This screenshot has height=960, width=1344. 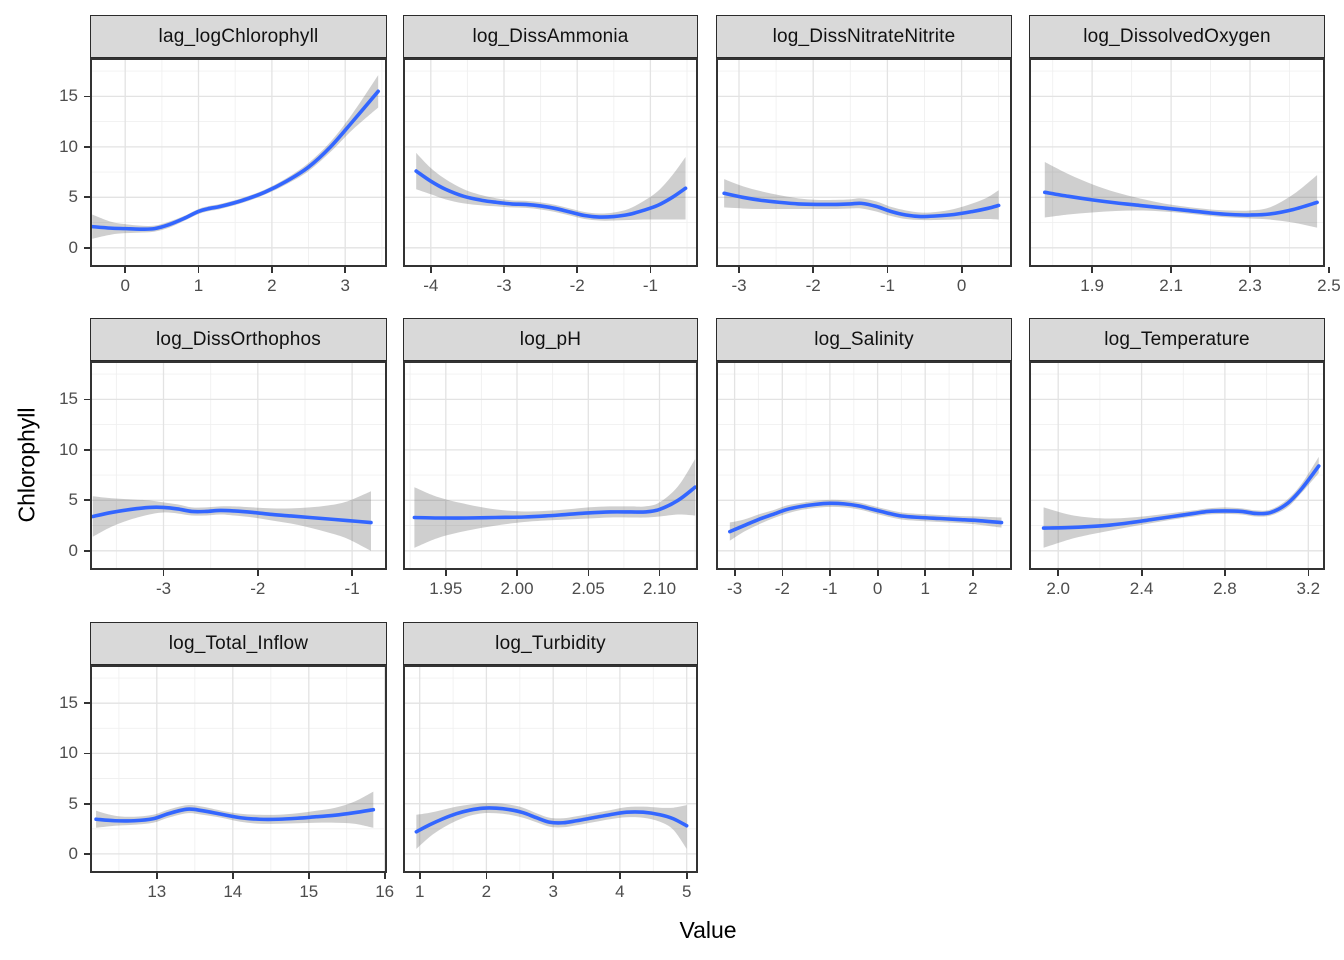 What do you see at coordinates (550, 339) in the screenshot?
I see `facet-strip: log_pH` at bounding box center [550, 339].